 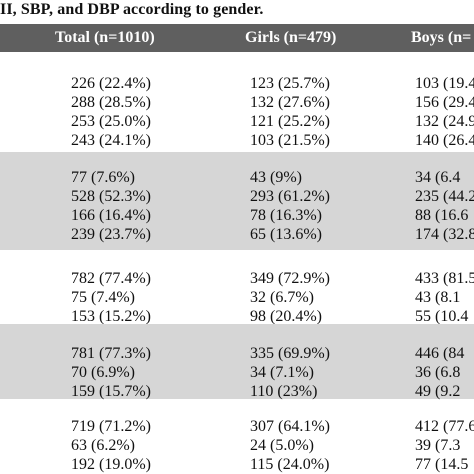 What do you see at coordinates (290, 426) in the screenshot?
I see `cell-girls: 307 (64.1%)` at bounding box center [290, 426].